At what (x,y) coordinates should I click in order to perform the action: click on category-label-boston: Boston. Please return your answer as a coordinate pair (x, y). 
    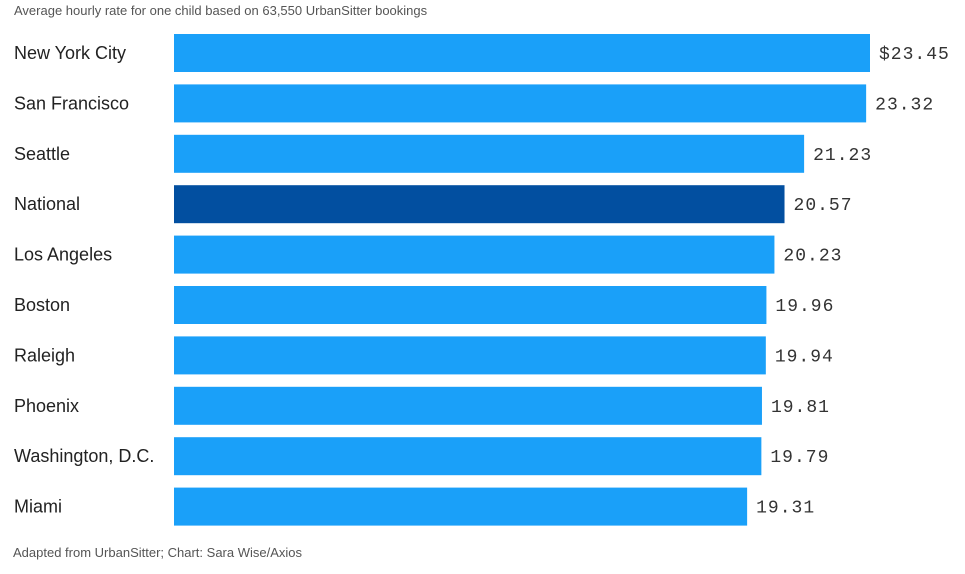
    Looking at the image, I should click on (42, 305).